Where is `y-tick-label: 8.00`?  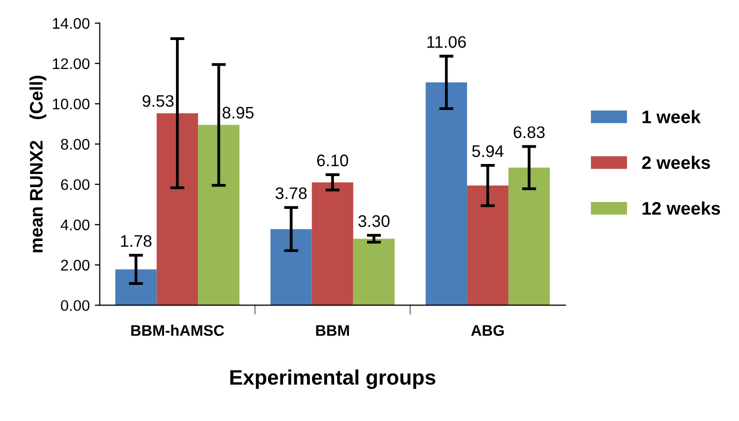 y-tick-label: 8.00 is located at coordinates (75, 144).